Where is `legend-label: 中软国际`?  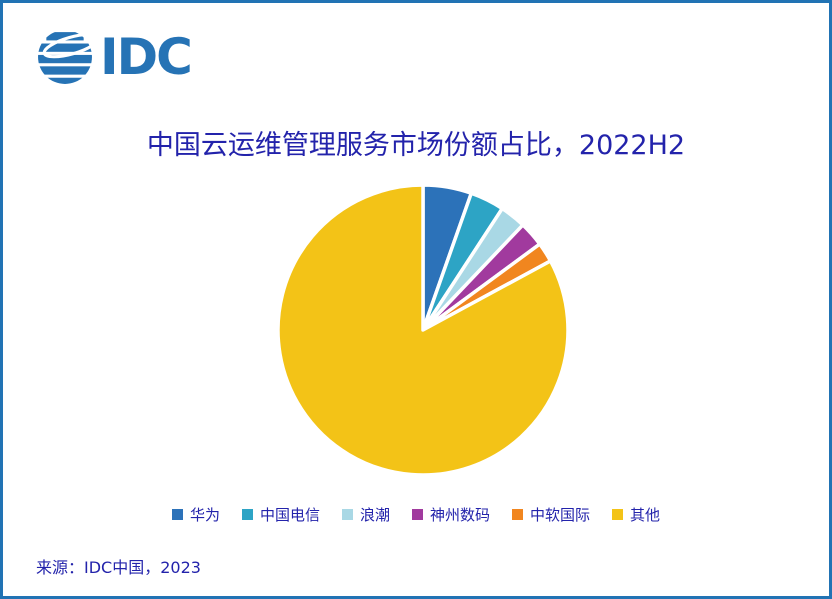 legend-label: 中软国际 is located at coordinates (560, 515).